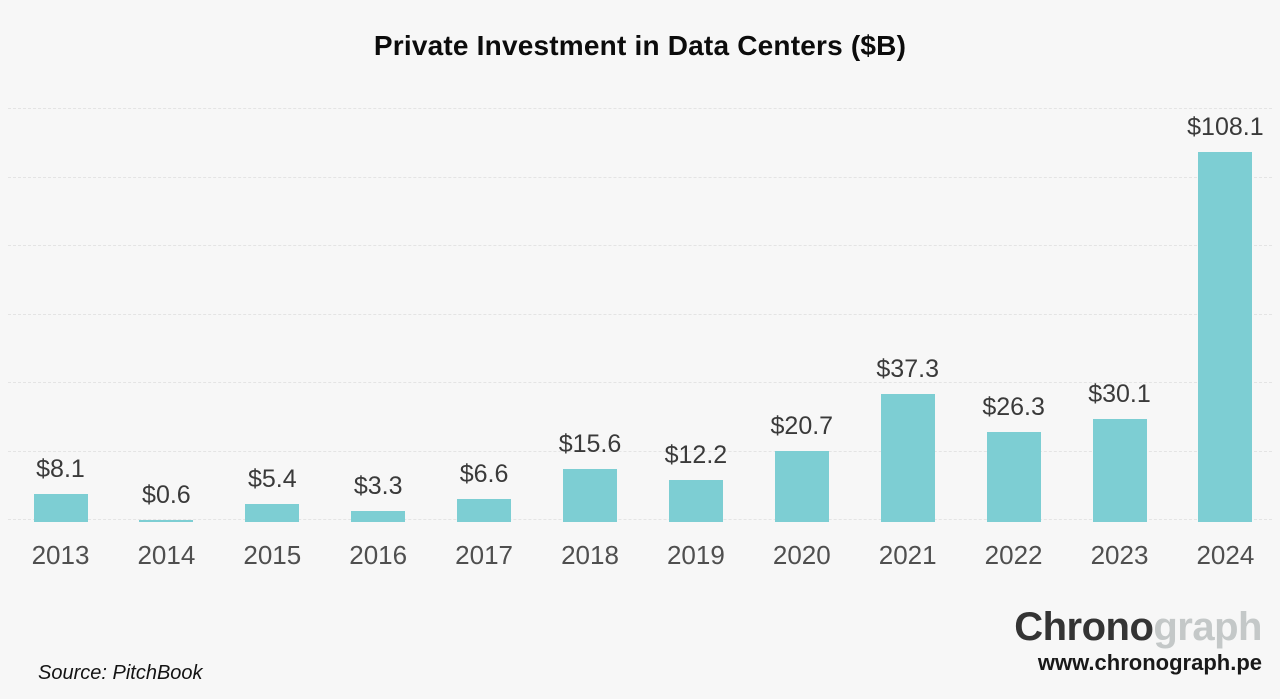 The width and height of the screenshot is (1280, 699). What do you see at coordinates (60, 555) in the screenshot?
I see `x-axis-label: 2013` at bounding box center [60, 555].